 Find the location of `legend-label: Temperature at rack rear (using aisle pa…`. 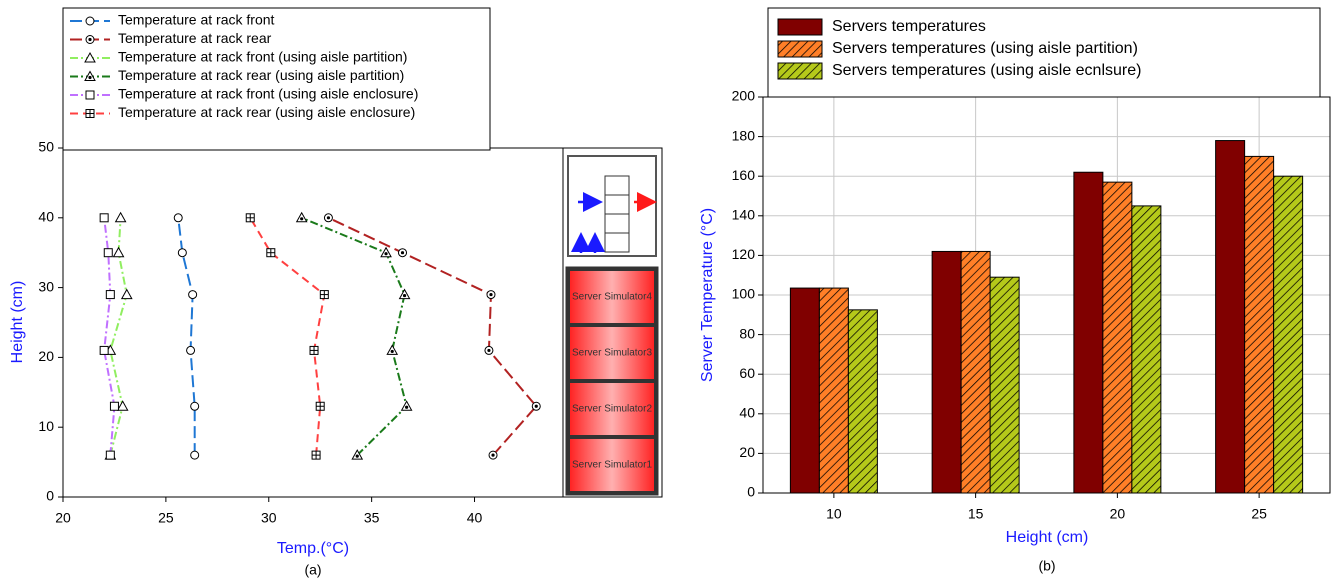

legend-label: Temperature at rack rear (using aisle pa… is located at coordinates (261, 75).